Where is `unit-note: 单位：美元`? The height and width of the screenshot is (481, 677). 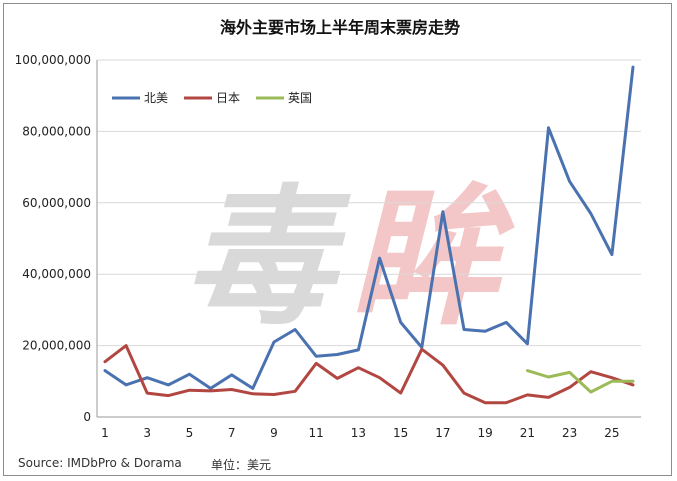 unit-note: 单位：美元 is located at coordinates (241, 465).